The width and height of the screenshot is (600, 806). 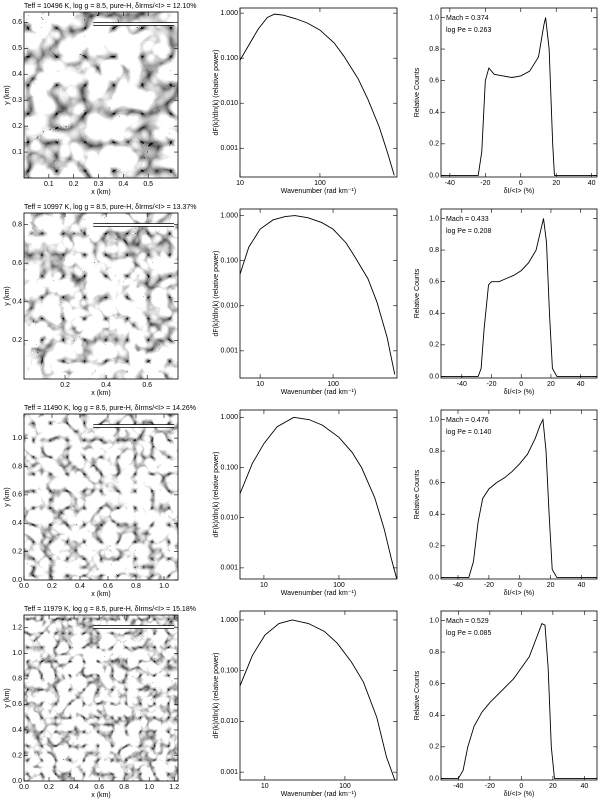 I want to click on y-tick-label: 0.5, so click(x=17, y=48).